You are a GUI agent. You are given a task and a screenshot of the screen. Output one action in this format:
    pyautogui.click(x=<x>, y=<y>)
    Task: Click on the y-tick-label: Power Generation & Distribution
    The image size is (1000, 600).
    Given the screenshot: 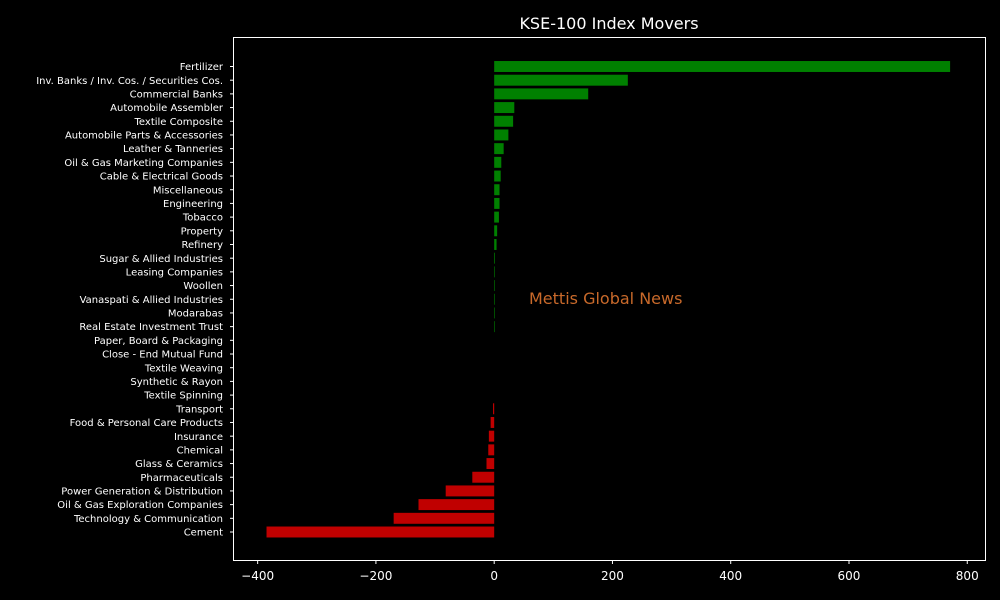 What is the action you would take?
    pyautogui.click(x=142, y=492)
    